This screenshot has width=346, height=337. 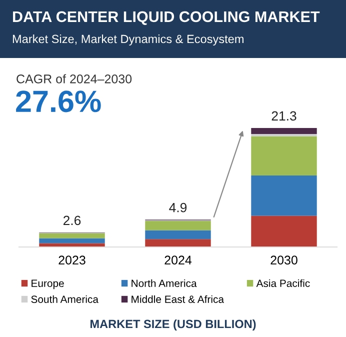 What do you see at coordinates (178, 299) in the screenshot?
I see `legend-label: Middle East & Africa` at bounding box center [178, 299].